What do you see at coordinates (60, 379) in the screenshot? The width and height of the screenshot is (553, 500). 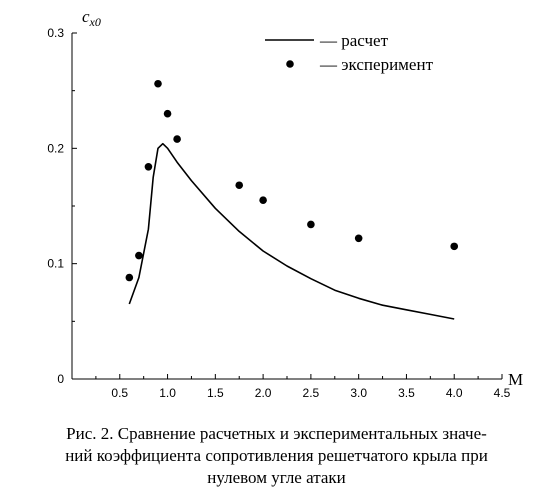 I see `y-tick-label: 0` at bounding box center [60, 379].